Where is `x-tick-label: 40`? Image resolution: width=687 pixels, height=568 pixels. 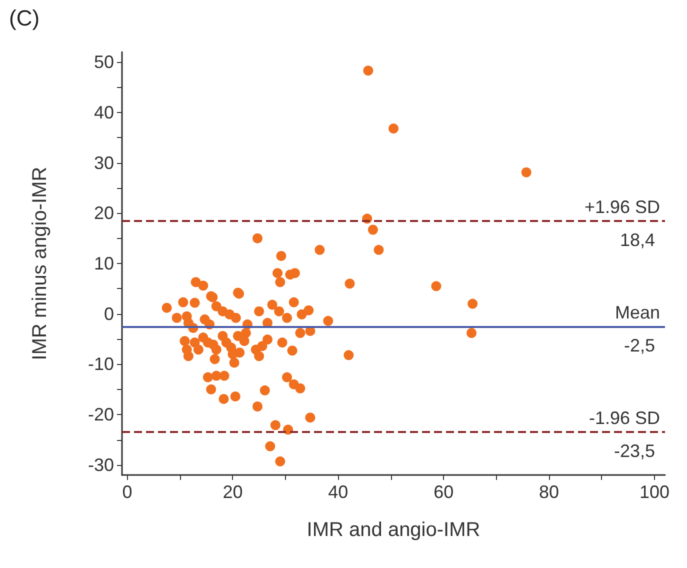 x-tick-label: 40 is located at coordinates (338, 492).